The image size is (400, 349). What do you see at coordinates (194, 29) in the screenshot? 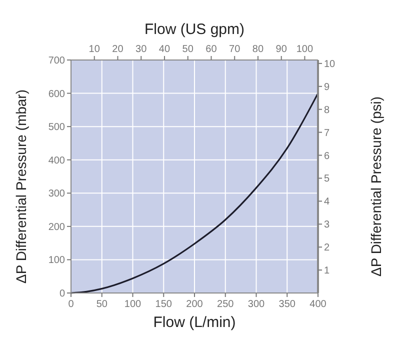
I see `x2-axis-title: Flow (US gpm)` at bounding box center [194, 29].